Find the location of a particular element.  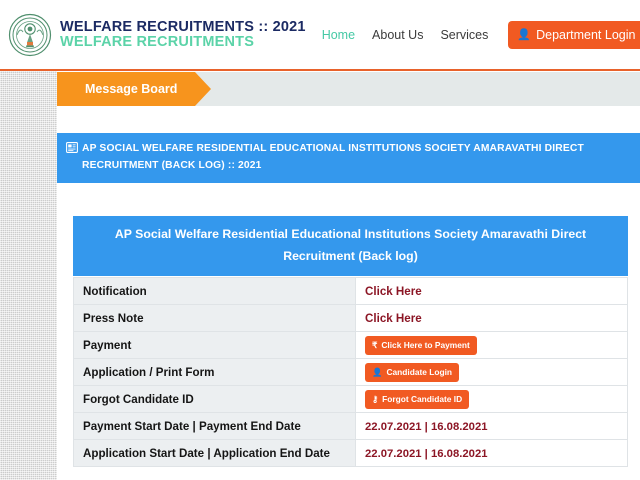

tab-message-board-label: Message Board is located at coordinates (131, 89).